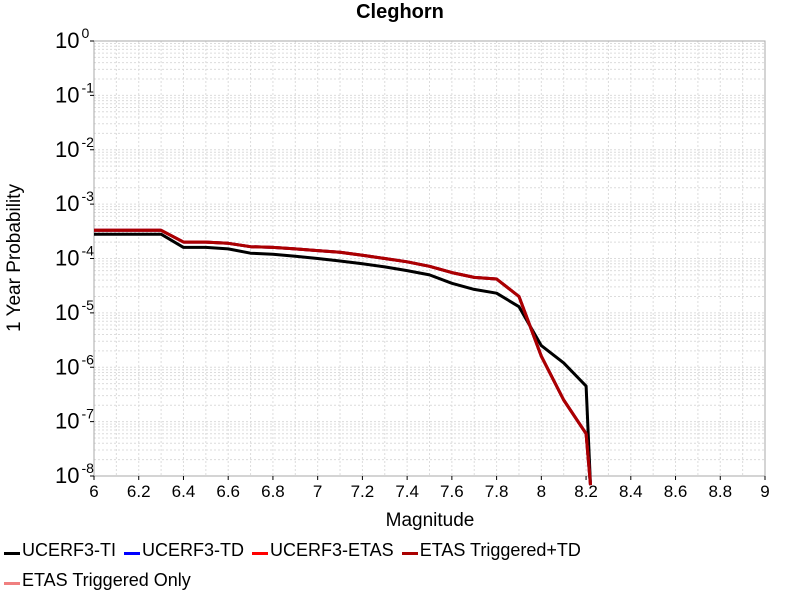 Image resolution: width=800 pixels, height=600 pixels. What do you see at coordinates (720, 491) in the screenshot?
I see `x-tick-label: 8.8` at bounding box center [720, 491].